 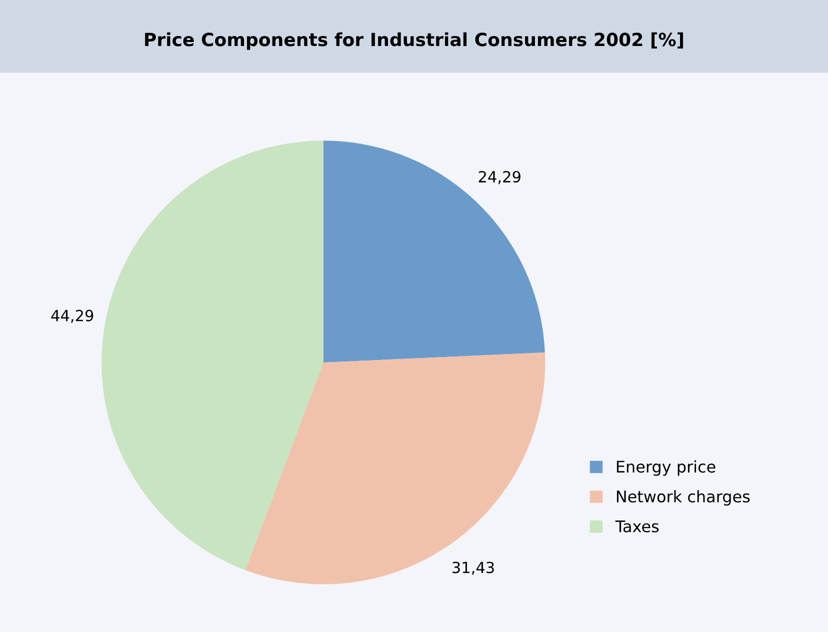 What do you see at coordinates (473, 568) in the screenshot?
I see `data-label: 31,43` at bounding box center [473, 568].